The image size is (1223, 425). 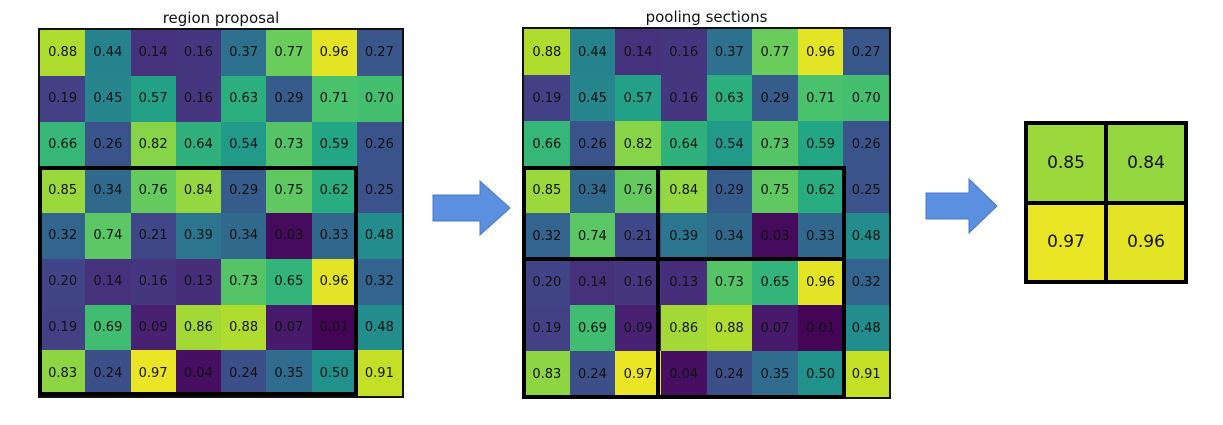 I want to click on matrix-cell: 0.25, so click(x=866, y=190).